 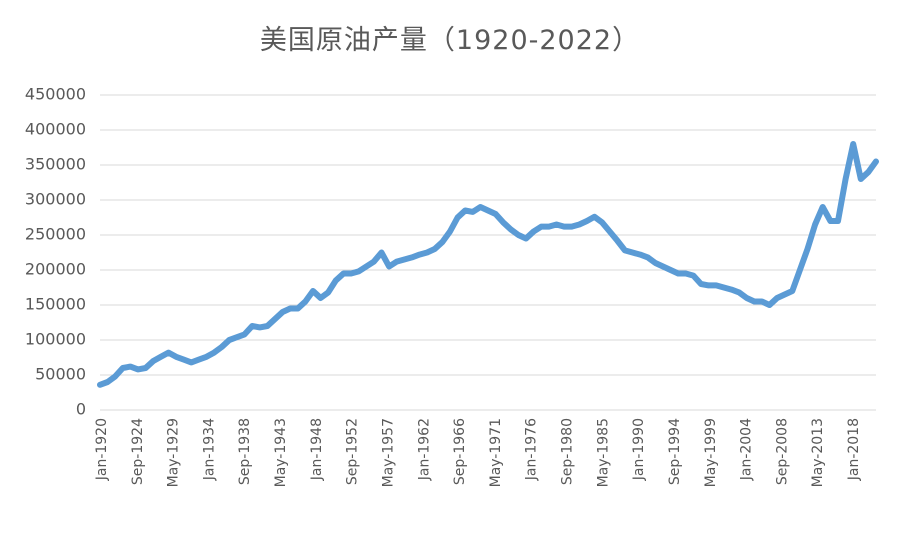 I want to click on x-tick-label: Sep-1938, so click(x=245, y=451).